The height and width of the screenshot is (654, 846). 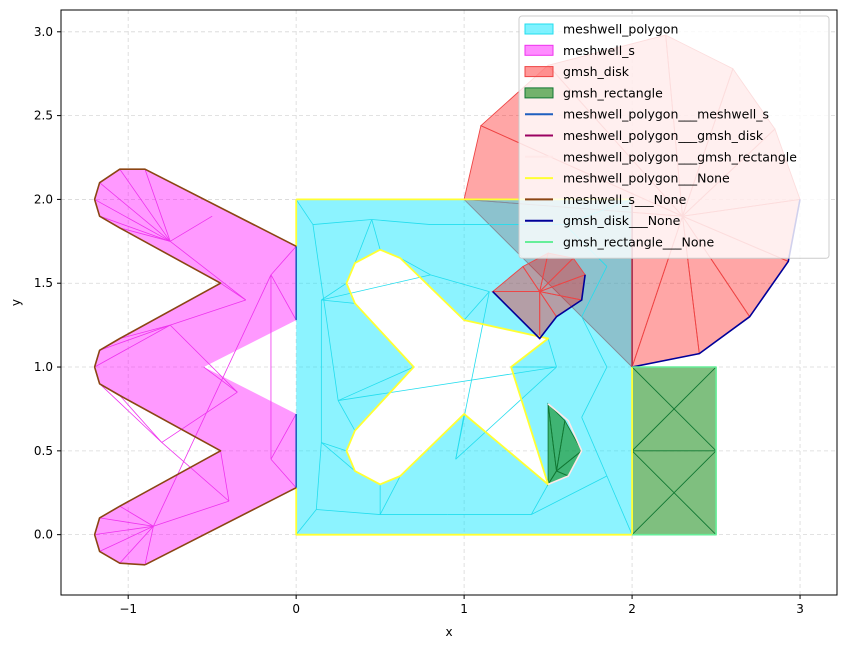 I want to click on legend-label: meshwell_polygon___meshwell_s, so click(x=666, y=114).